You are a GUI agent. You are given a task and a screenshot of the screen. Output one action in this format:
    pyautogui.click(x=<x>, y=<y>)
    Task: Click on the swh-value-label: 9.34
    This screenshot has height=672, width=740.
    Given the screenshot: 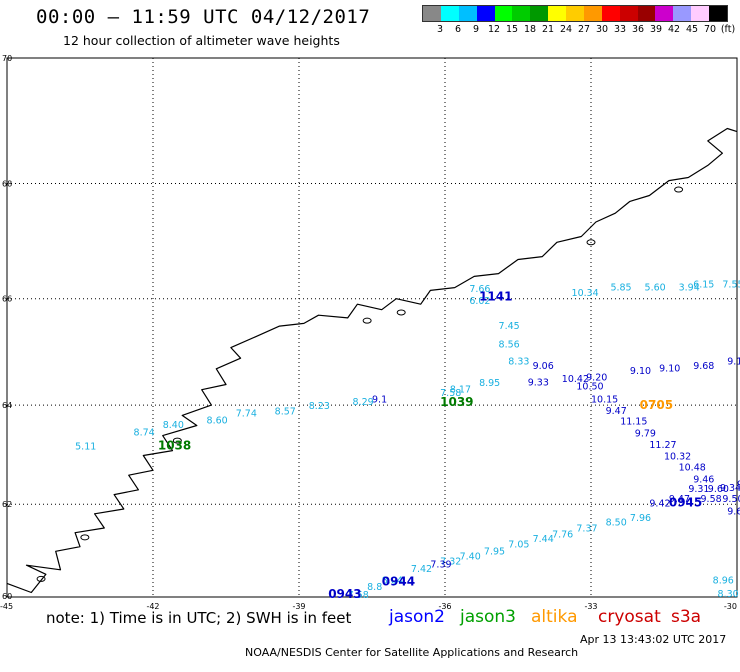 What is the action you would take?
    pyautogui.click(x=730, y=488)
    